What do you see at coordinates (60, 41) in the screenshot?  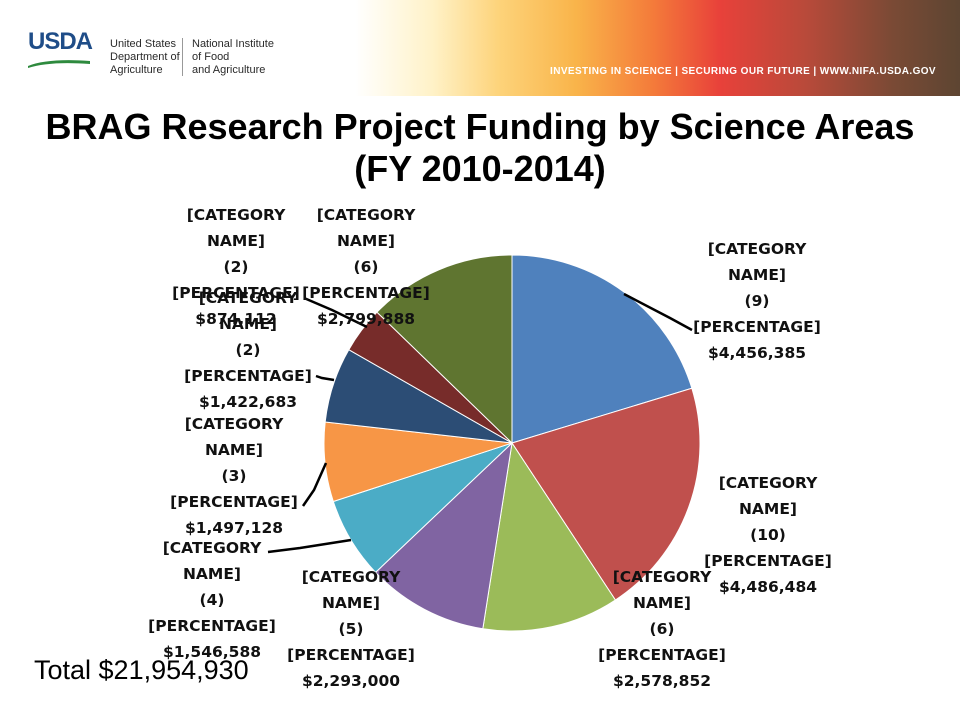 I see `usda-wordmark: USDA` at bounding box center [60, 41].